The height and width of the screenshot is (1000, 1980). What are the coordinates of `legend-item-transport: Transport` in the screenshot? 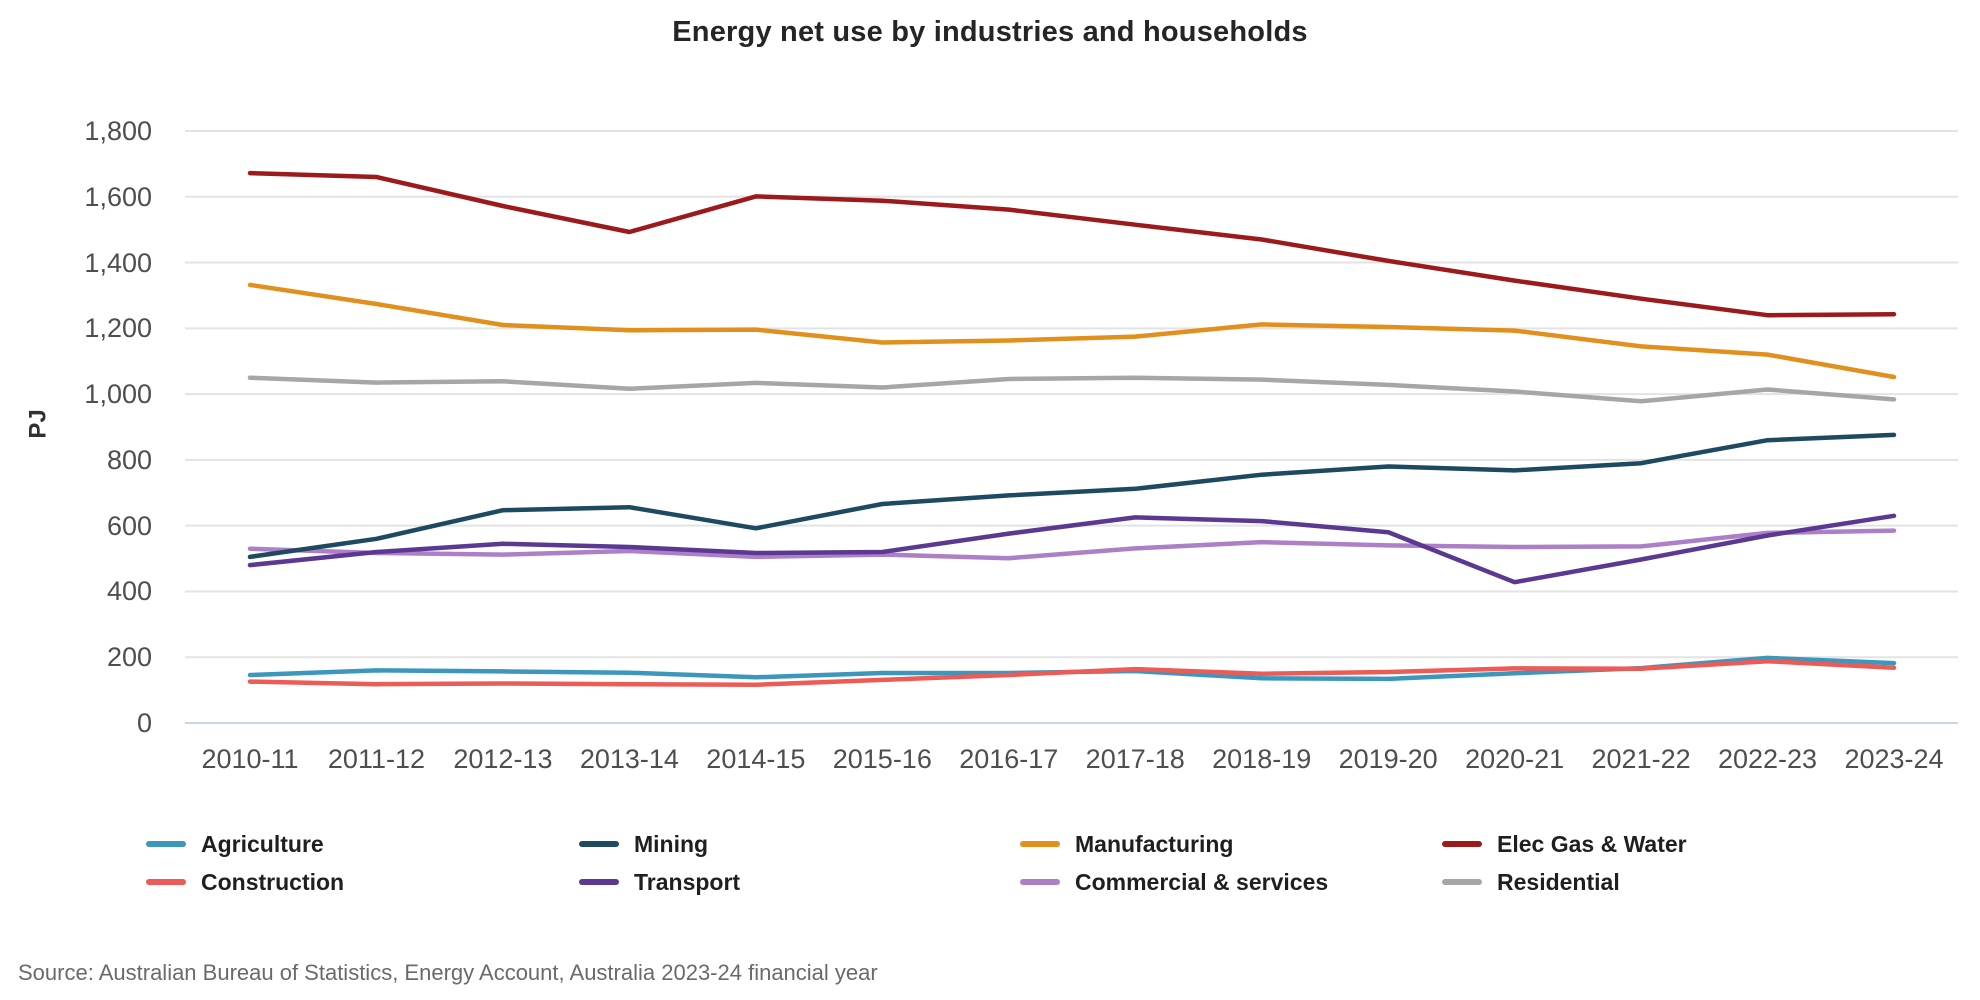 It's located at (659, 882).